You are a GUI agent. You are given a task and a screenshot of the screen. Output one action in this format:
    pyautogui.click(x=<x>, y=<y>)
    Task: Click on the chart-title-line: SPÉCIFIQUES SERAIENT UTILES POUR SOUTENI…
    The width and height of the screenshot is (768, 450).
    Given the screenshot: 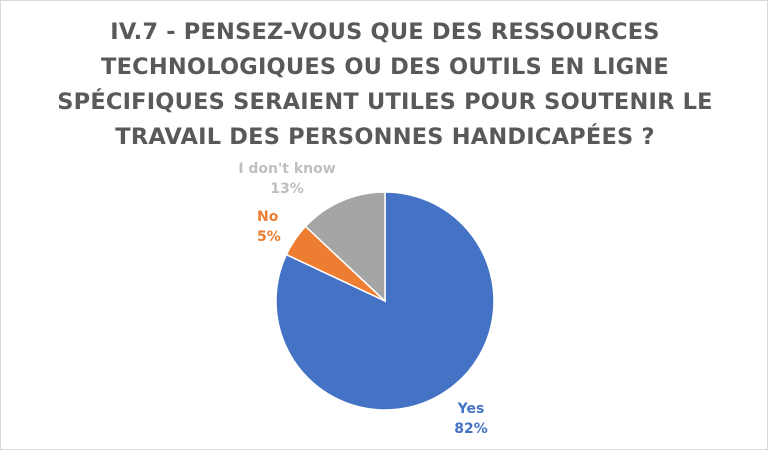 What is the action you would take?
    pyautogui.click(x=385, y=102)
    